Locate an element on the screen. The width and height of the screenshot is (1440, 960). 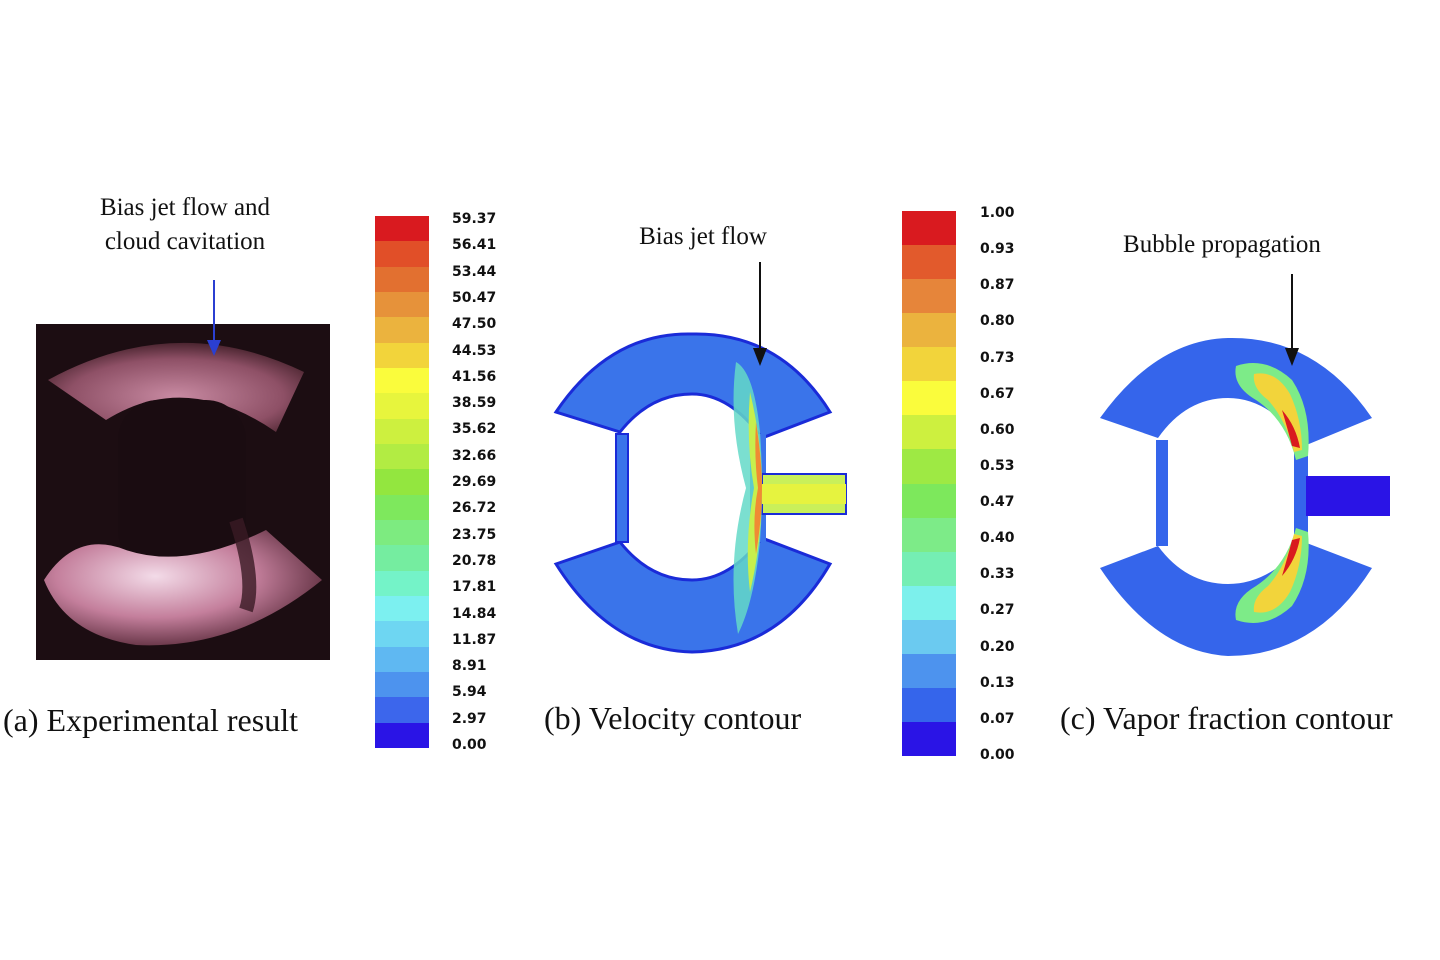
caption-c: (c) Vapor fraction contour is located at coordinates (1226, 718).